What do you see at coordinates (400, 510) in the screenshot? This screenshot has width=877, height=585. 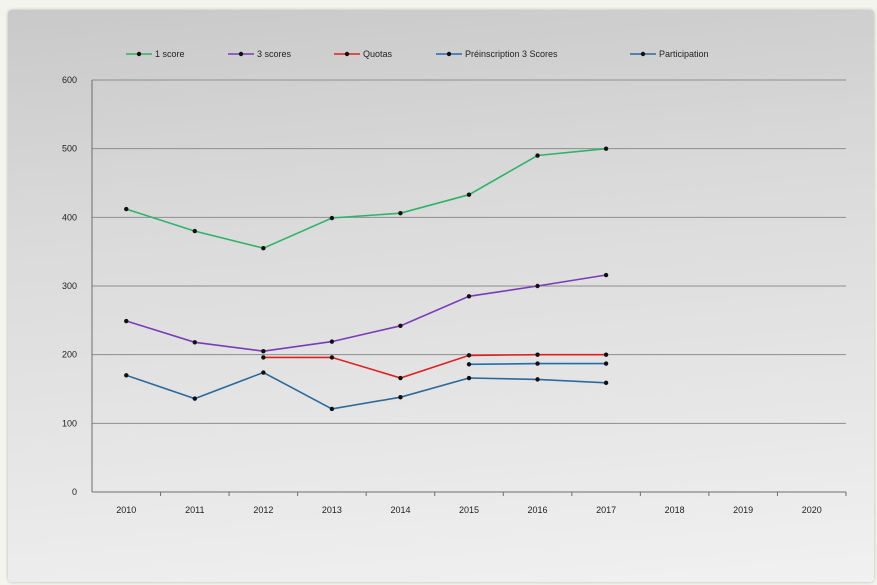 I see `x-tick-label: 2014` at bounding box center [400, 510].